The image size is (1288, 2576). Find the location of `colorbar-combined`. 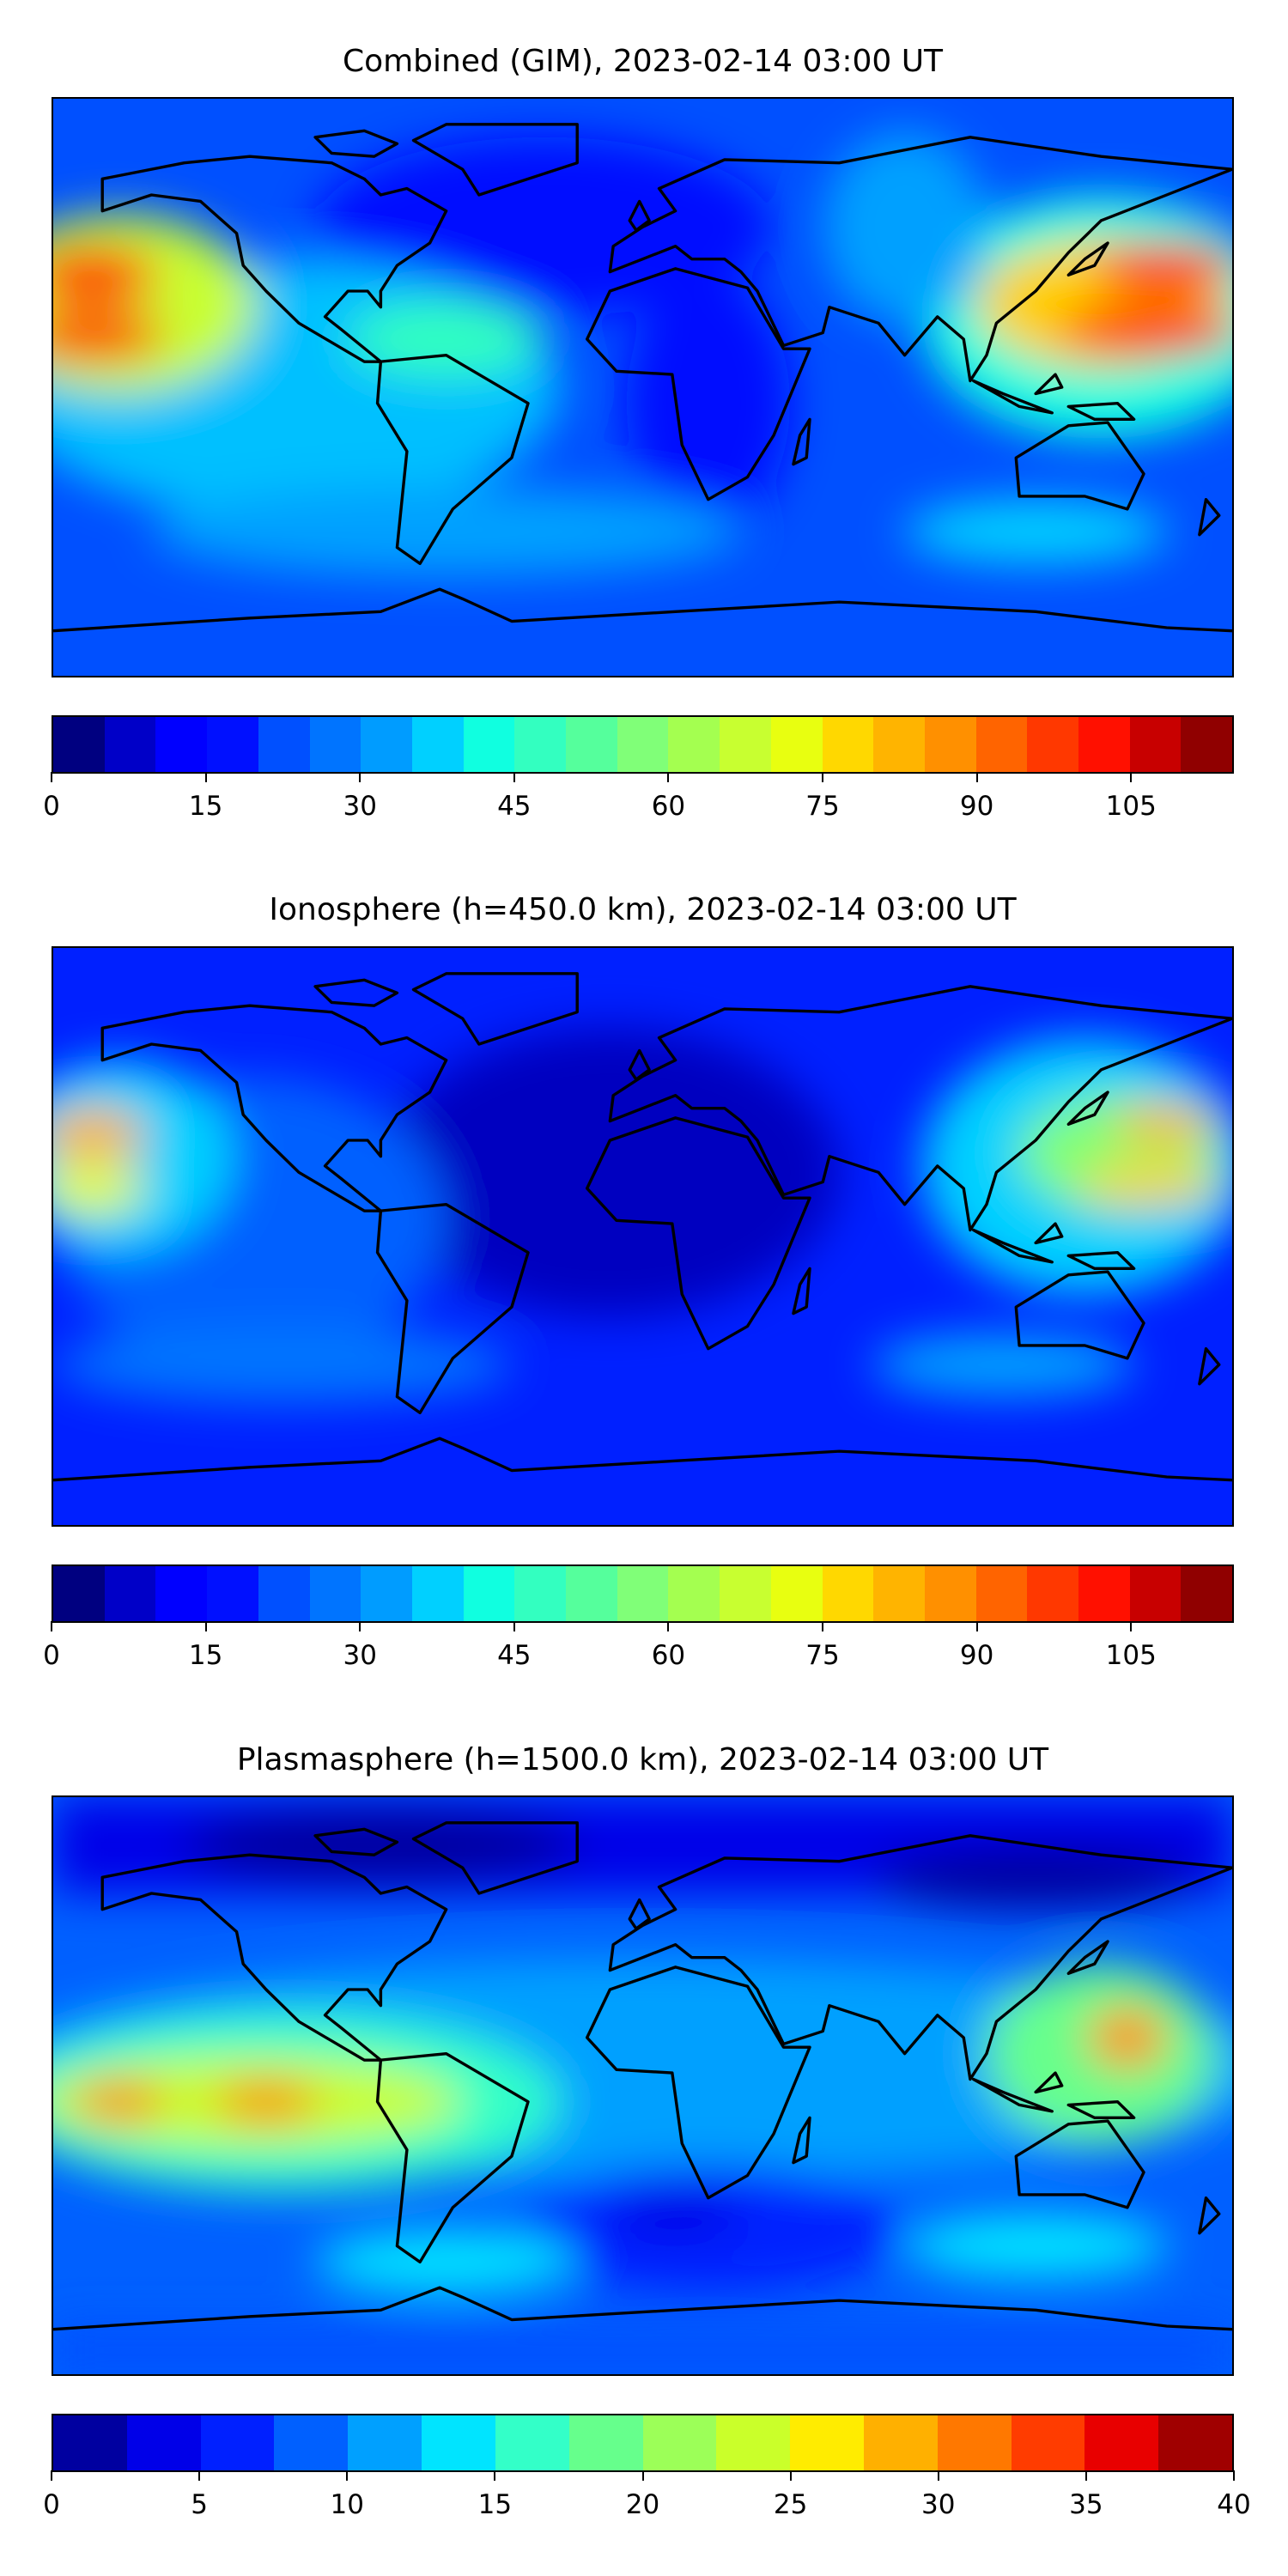

colorbar-combined is located at coordinates (643, 744).